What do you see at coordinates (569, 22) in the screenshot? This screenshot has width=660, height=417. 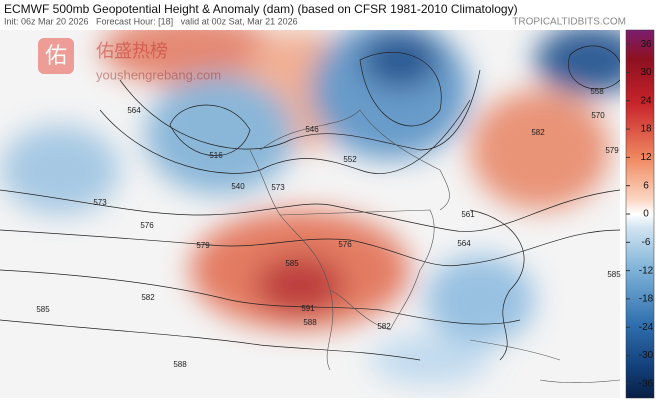 I see `source: TROPICALTIDBITS.COM` at bounding box center [569, 22].